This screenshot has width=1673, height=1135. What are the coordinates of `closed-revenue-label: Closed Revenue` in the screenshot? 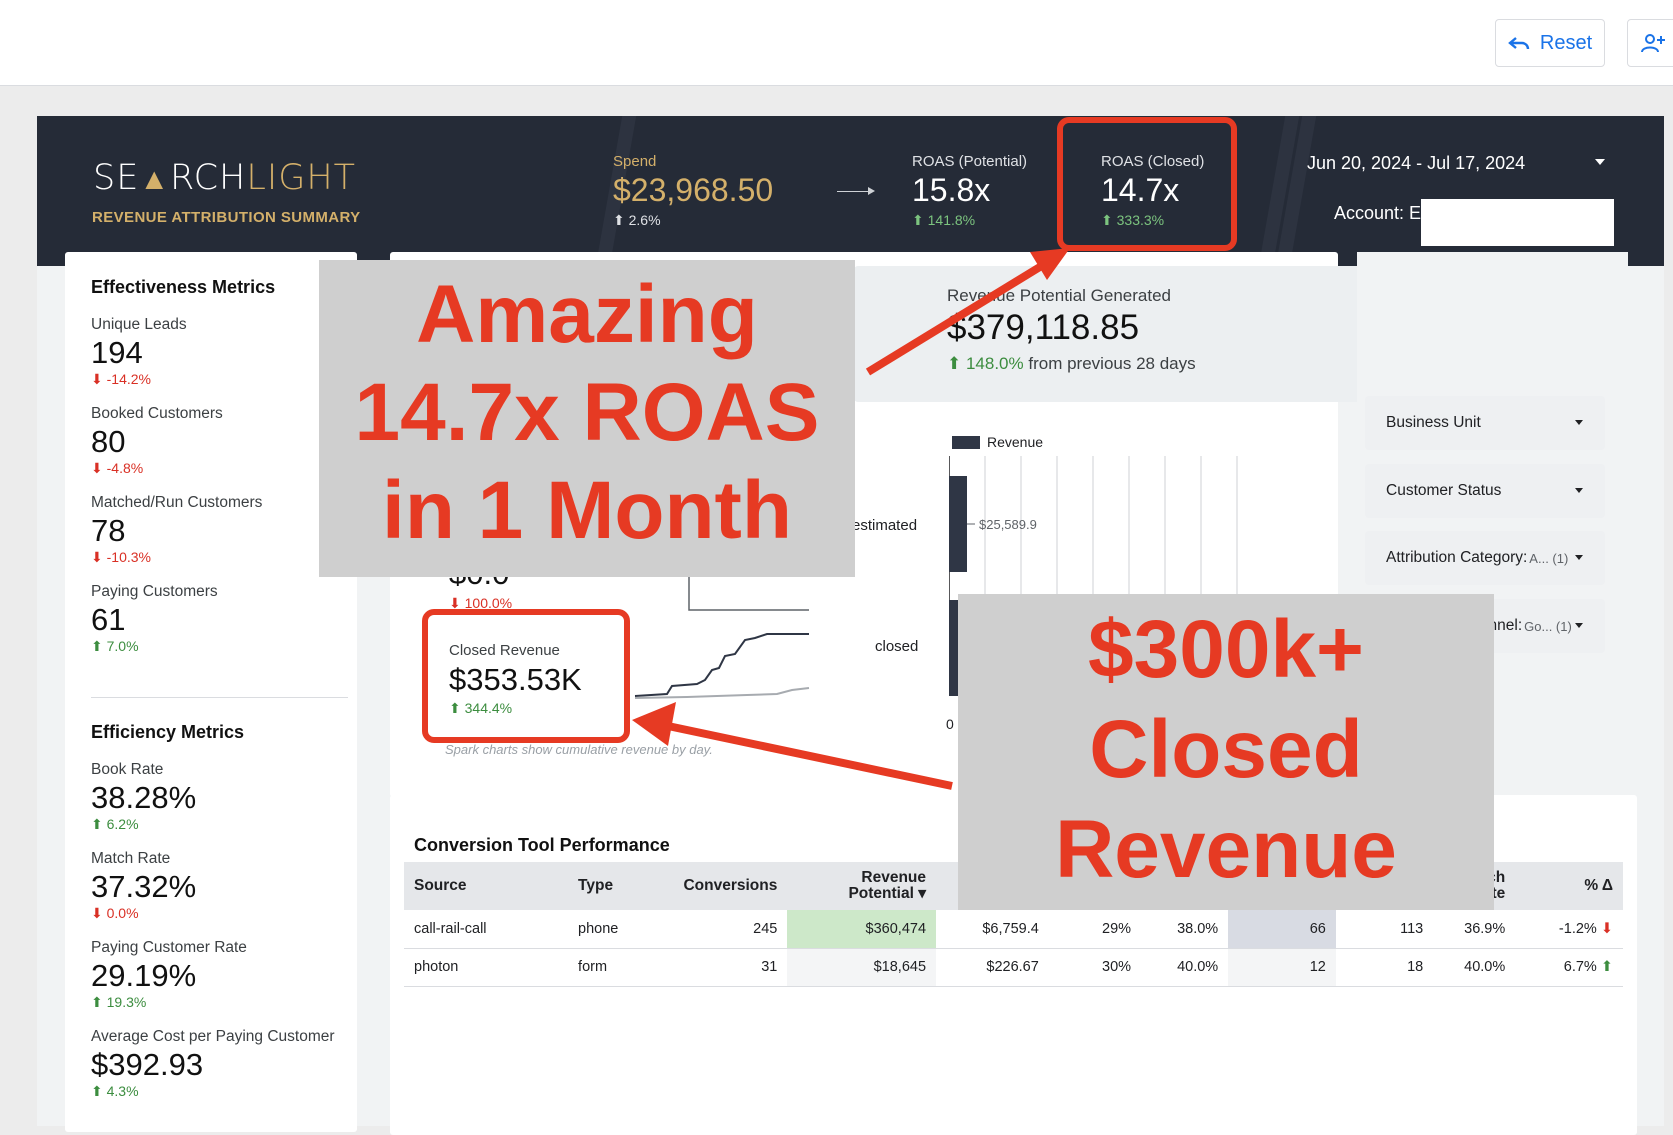 It's located at (504, 650).